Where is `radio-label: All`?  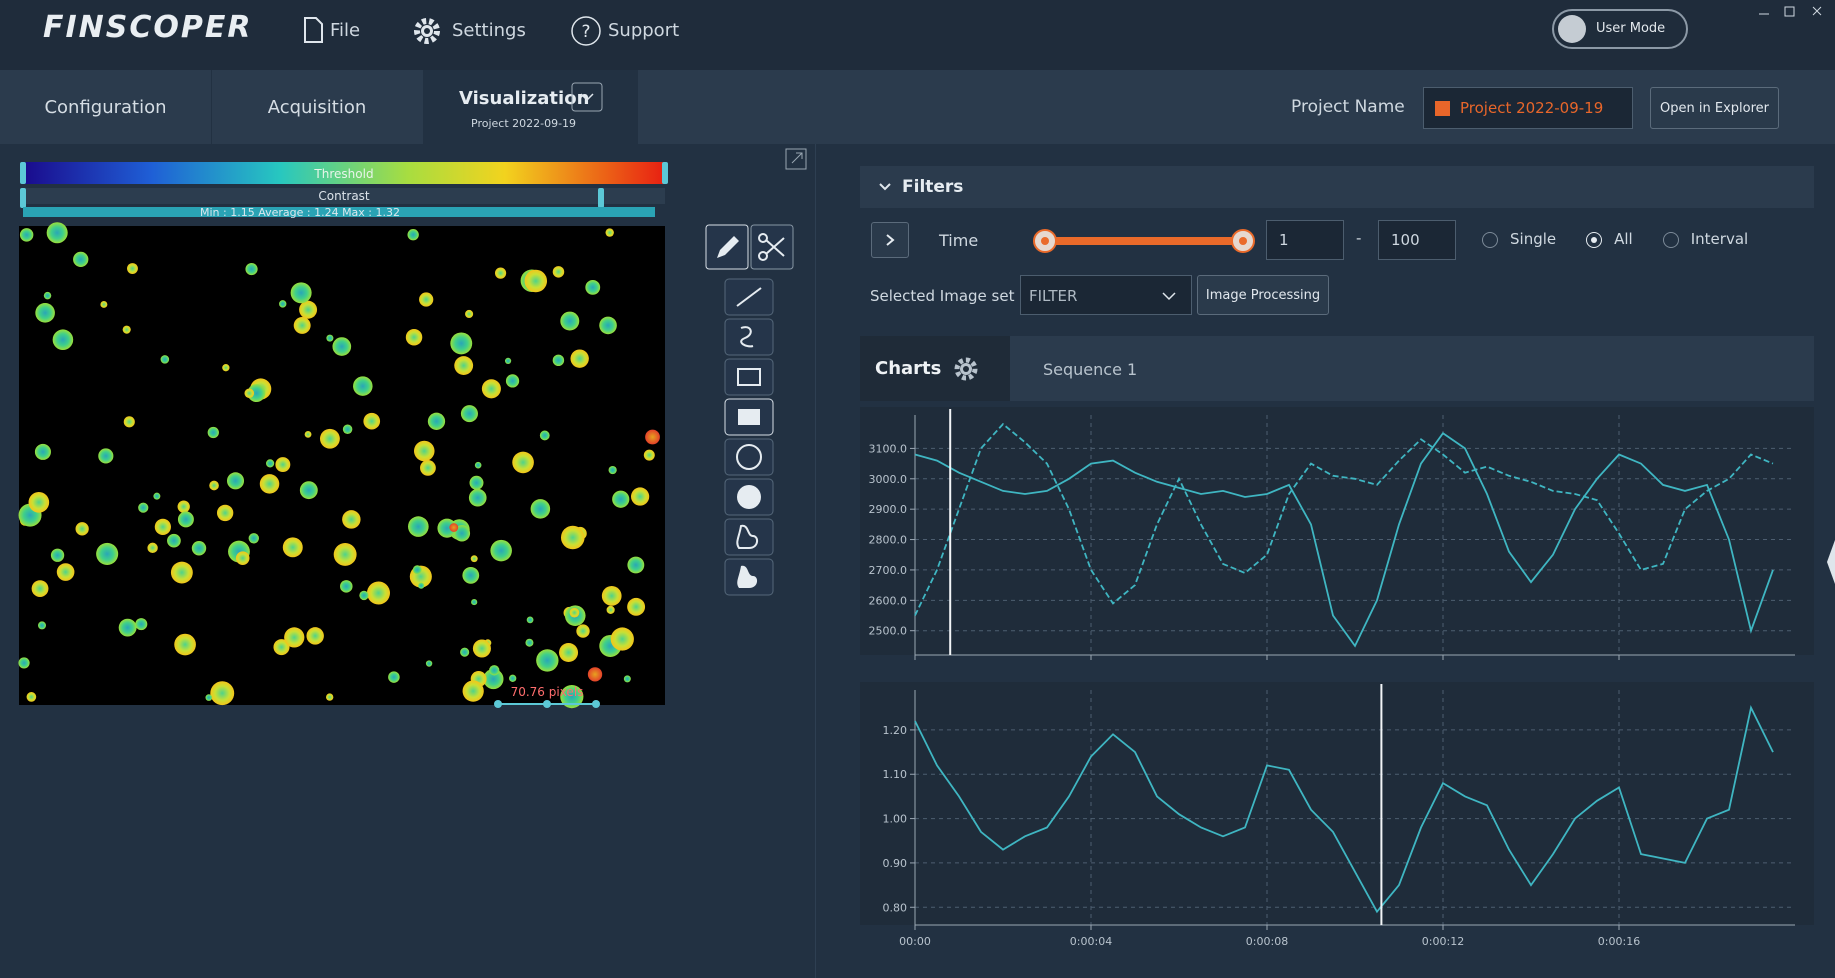
radio-label: All is located at coordinates (1623, 239).